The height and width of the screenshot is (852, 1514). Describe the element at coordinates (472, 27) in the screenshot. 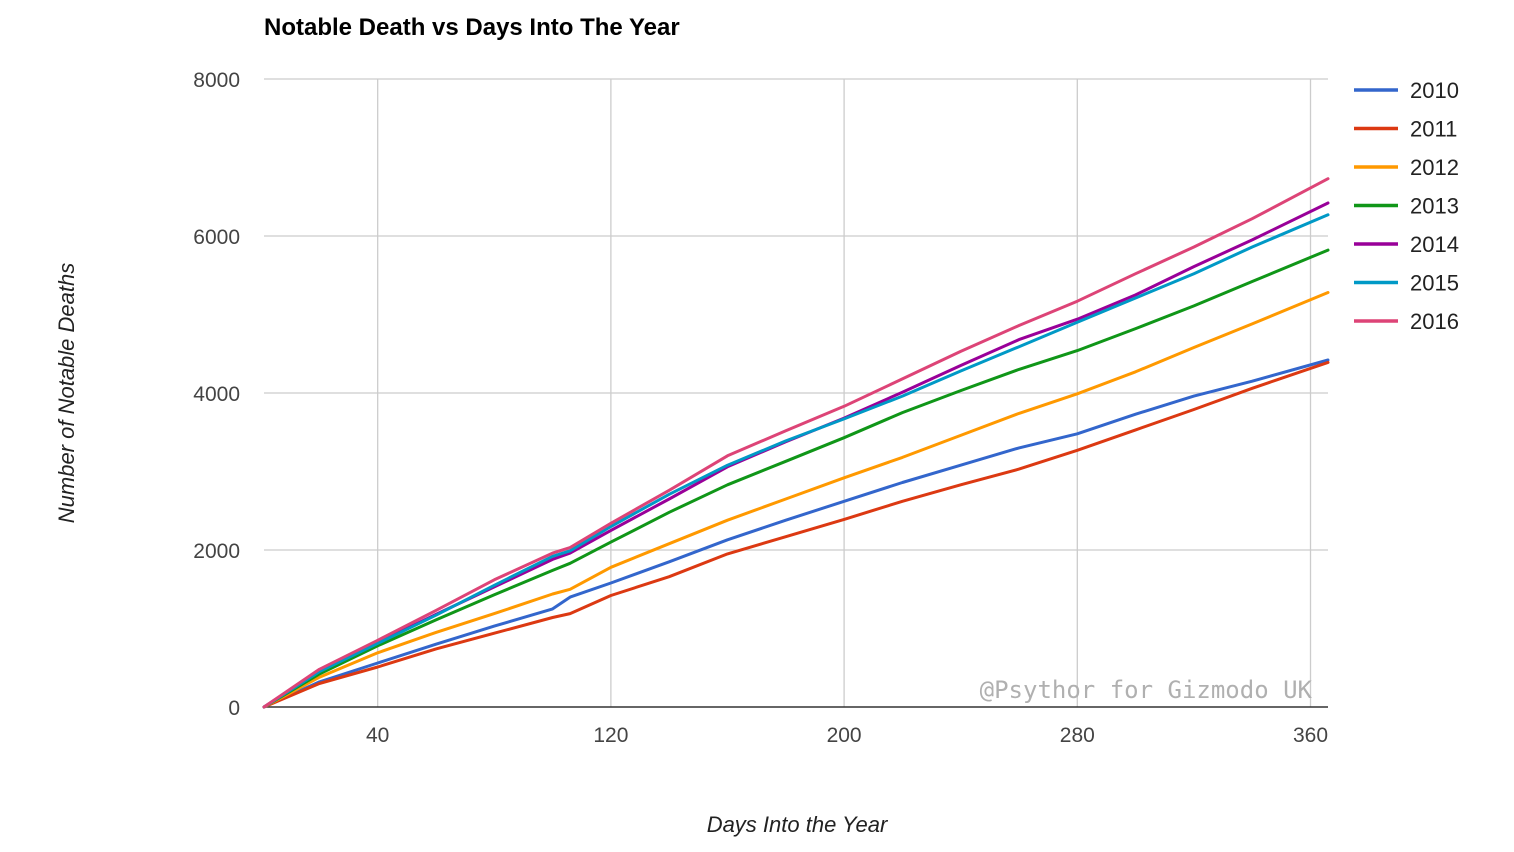

I see `chart-title: Notable Death vs Days Into The Year` at that location.